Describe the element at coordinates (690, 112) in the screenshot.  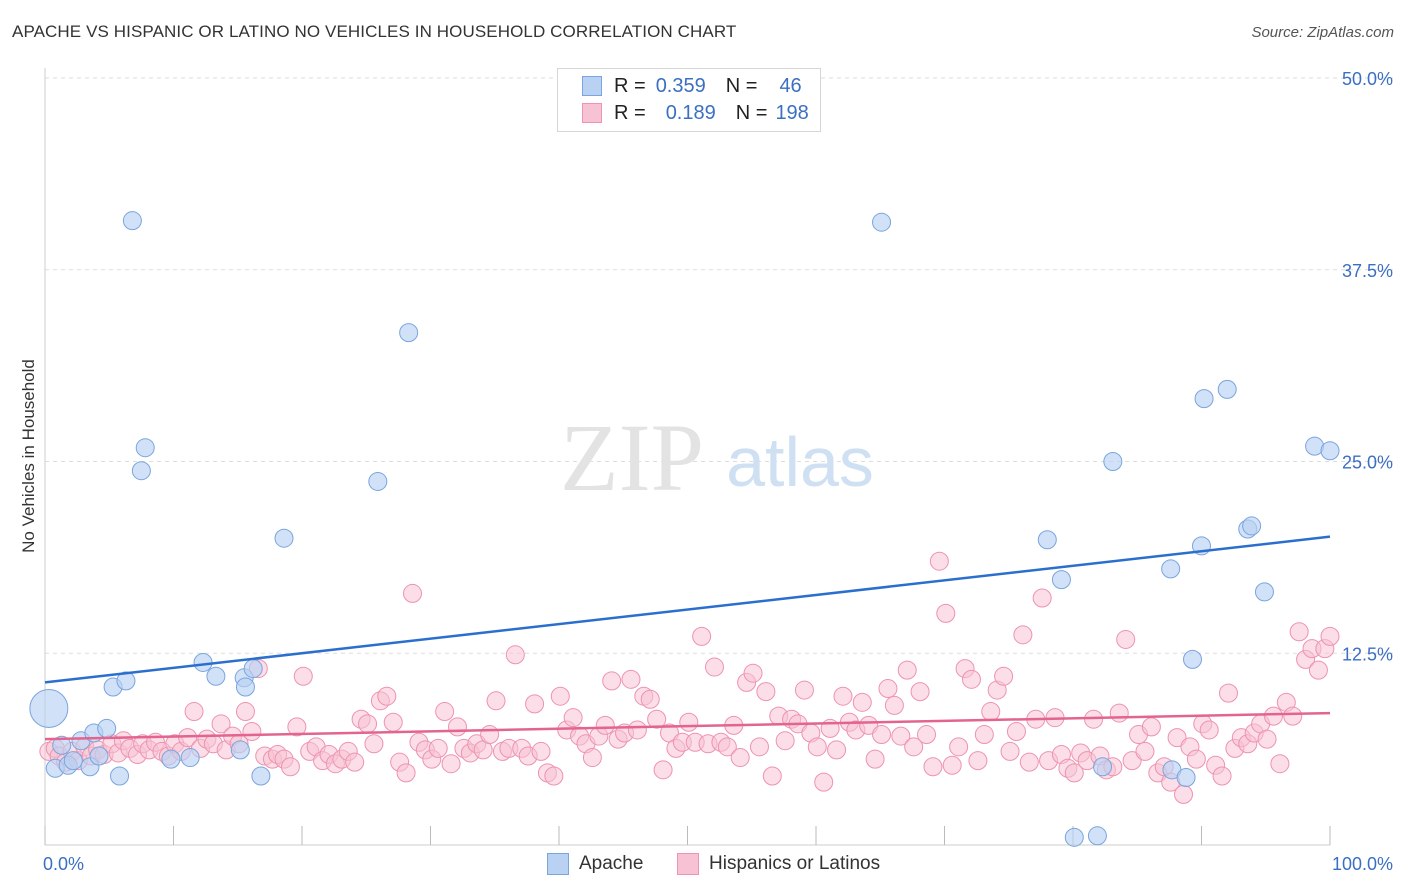
I see `legend-r-value: 0.189` at that location.